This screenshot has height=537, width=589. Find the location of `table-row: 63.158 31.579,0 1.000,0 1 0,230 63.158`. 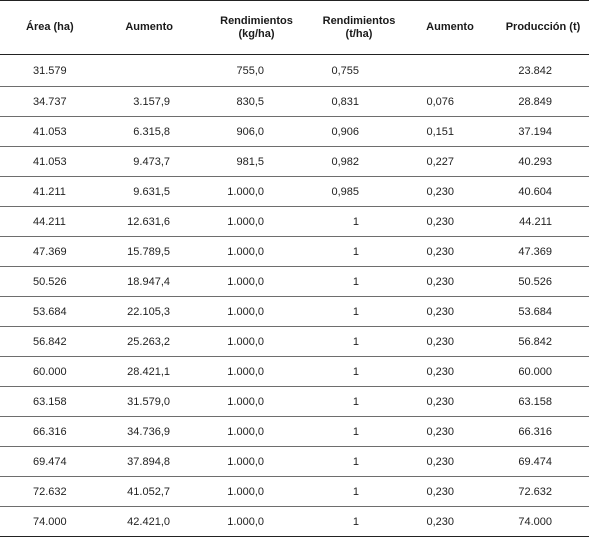

table-row: 63.158 31.579,0 1.000,0 1 0,230 63.158 is located at coordinates (294, 401).